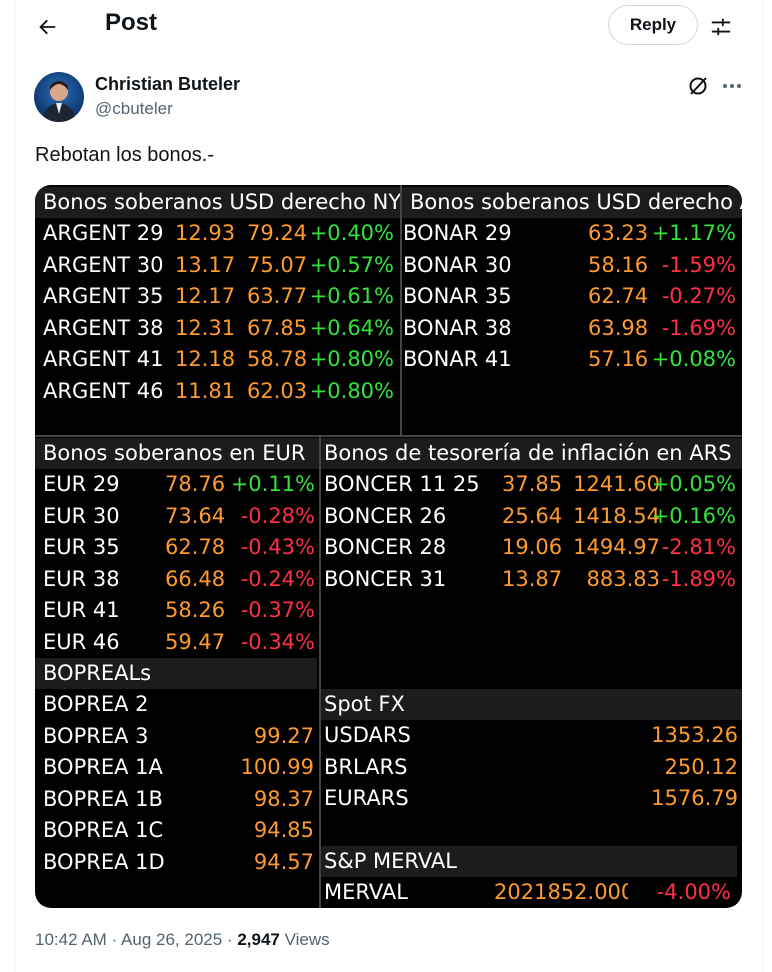 The width and height of the screenshot is (772, 972). What do you see at coordinates (698, 547) in the screenshot?
I see `bond-change: -2.81%` at bounding box center [698, 547].